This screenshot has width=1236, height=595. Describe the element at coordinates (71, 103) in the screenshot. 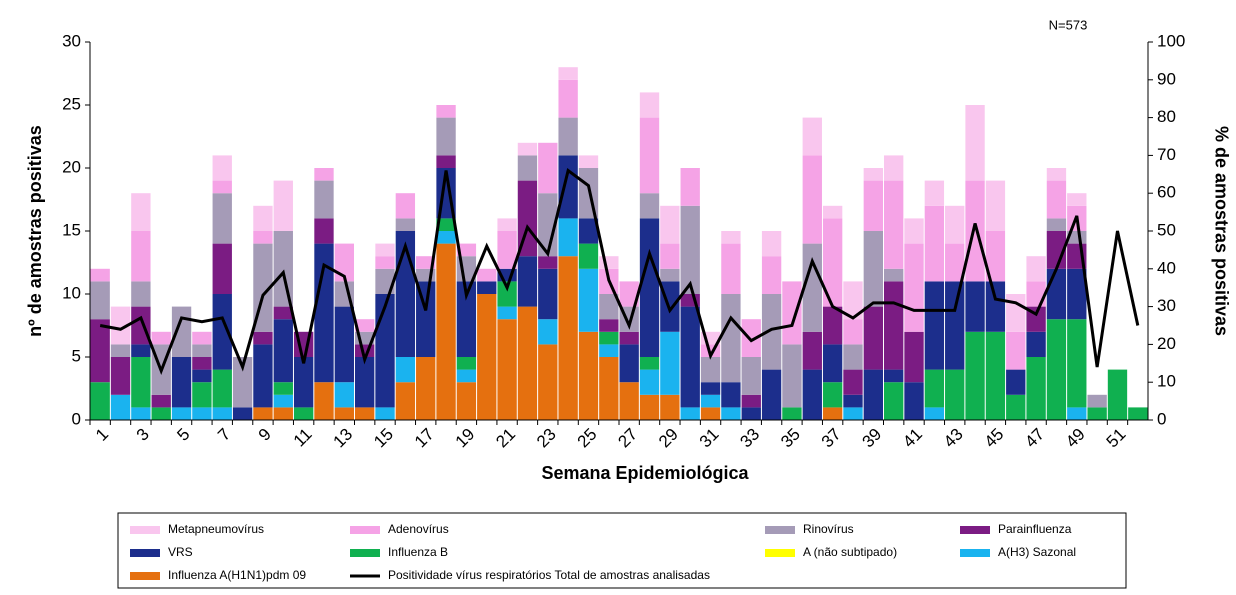

I see `y-tick-label: 25` at that location.